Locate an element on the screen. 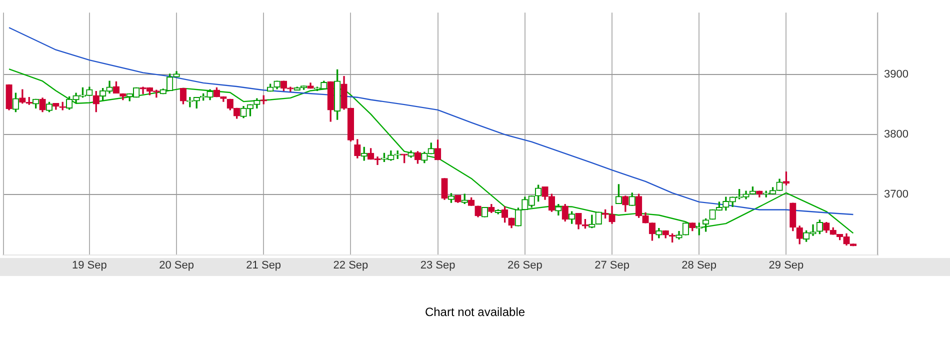 This screenshot has width=950, height=347. x-tick-label: 27 Sep is located at coordinates (612, 265).